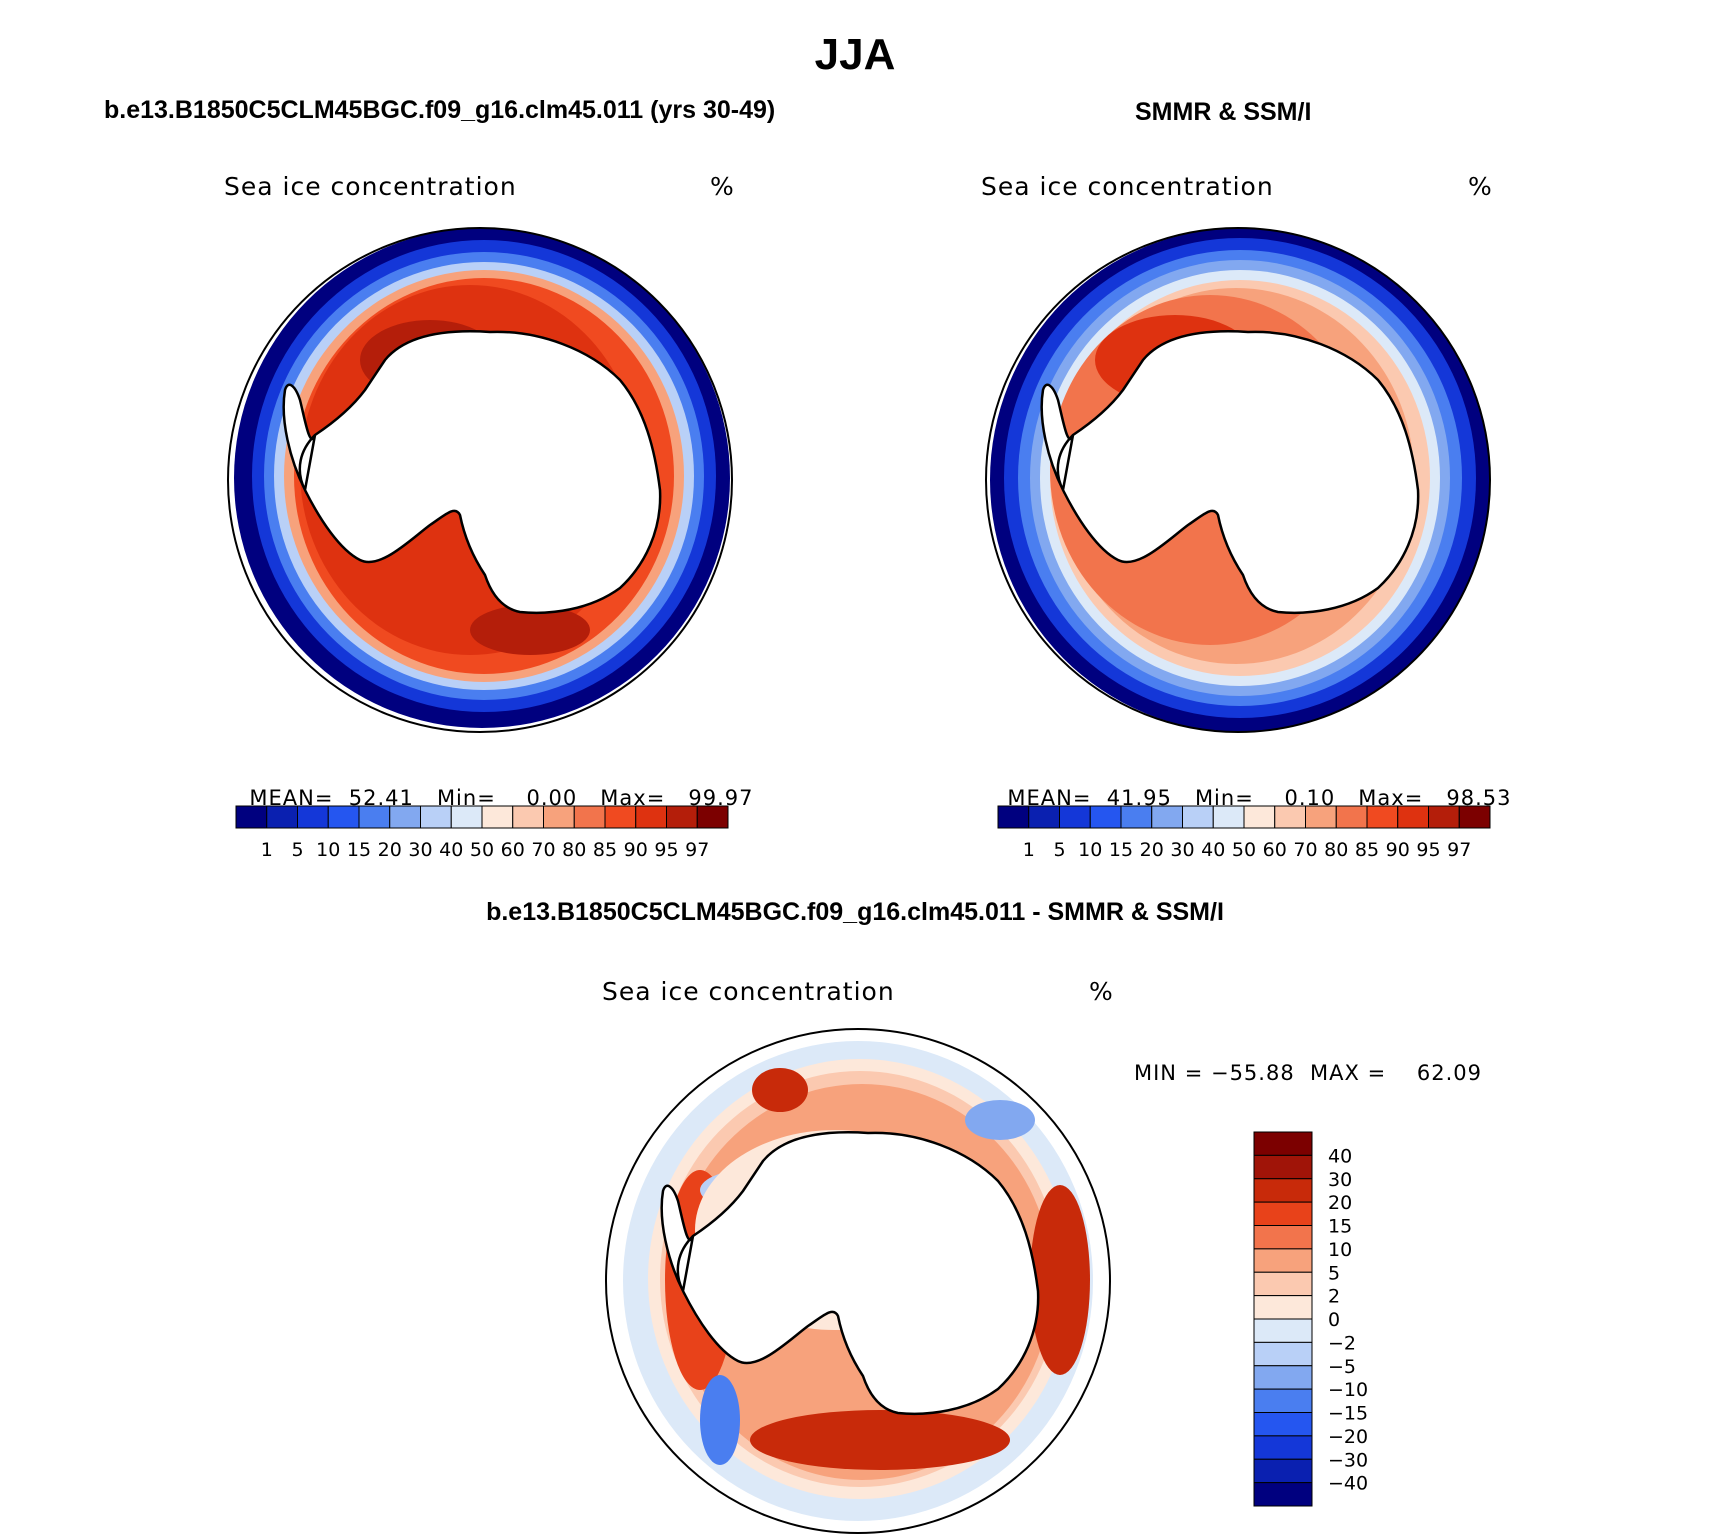 Image resolution: width=1710 pixels, height=1536 pixels. Describe the element at coordinates (1336, 850) in the screenshot. I see `obs-colorbar-tick-label: 80` at that location.